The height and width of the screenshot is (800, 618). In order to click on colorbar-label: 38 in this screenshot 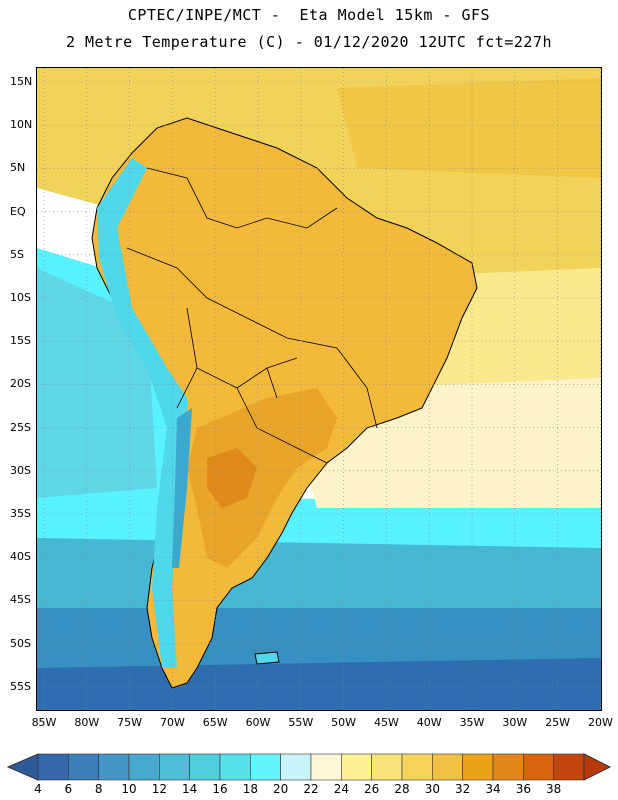, I will do `click(554, 789)`.